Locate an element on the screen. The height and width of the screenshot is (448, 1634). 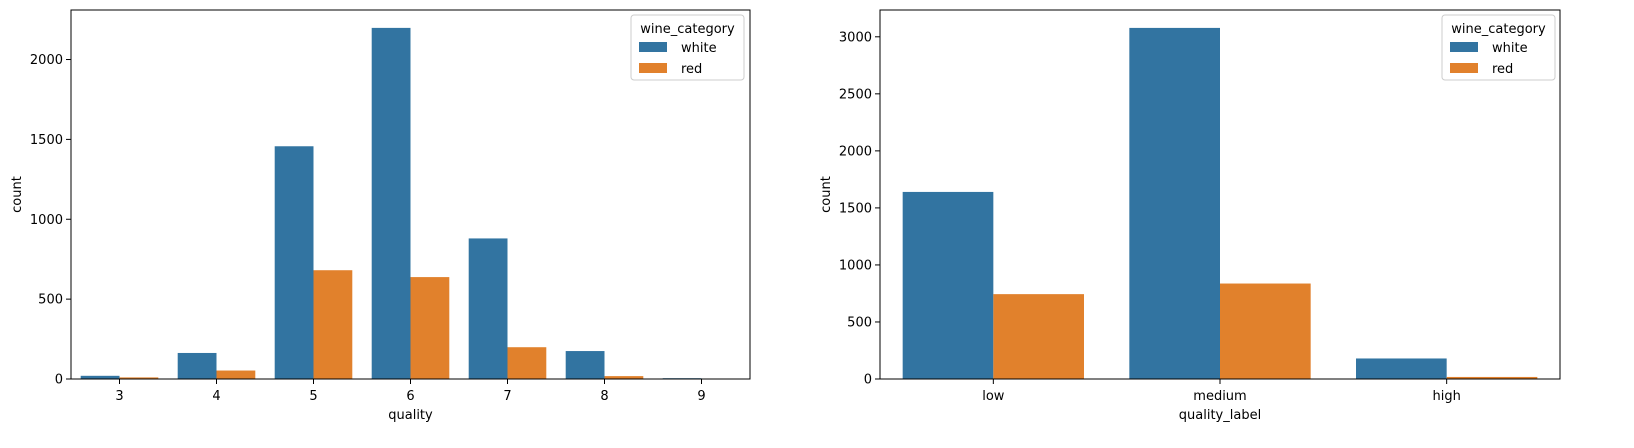
x-tick-label: 7 is located at coordinates (507, 396).